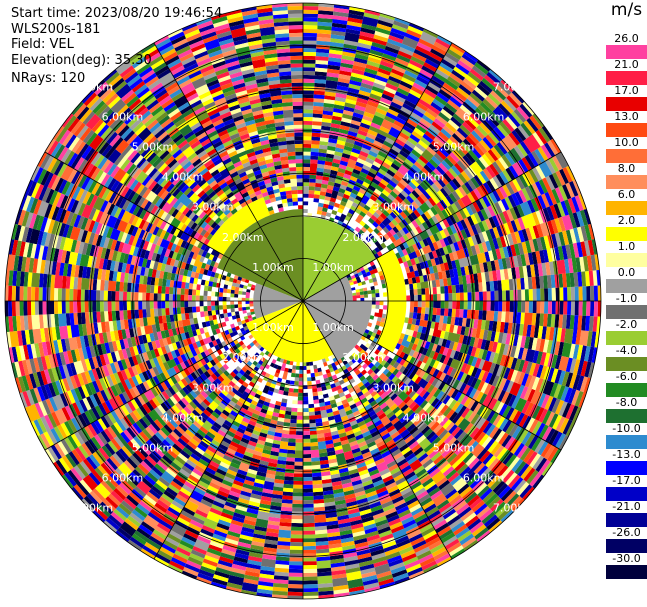  What do you see at coordinates (626, 169) in the screenshot?
I see `colorbar-tick-label: 8.0` at bounding box center [626, 169].